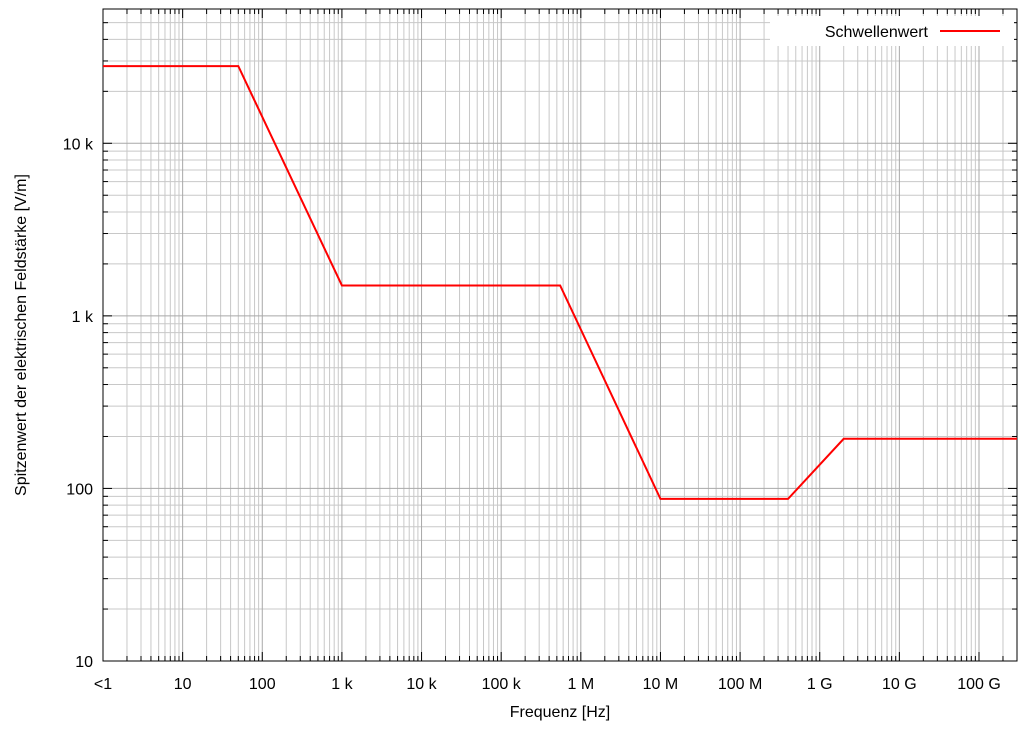 This screenshot has height=731, width=1018. Describe the element at coordinates (580, 684) in the screenshot. I see `x-tick-label: 1 M` at that location.